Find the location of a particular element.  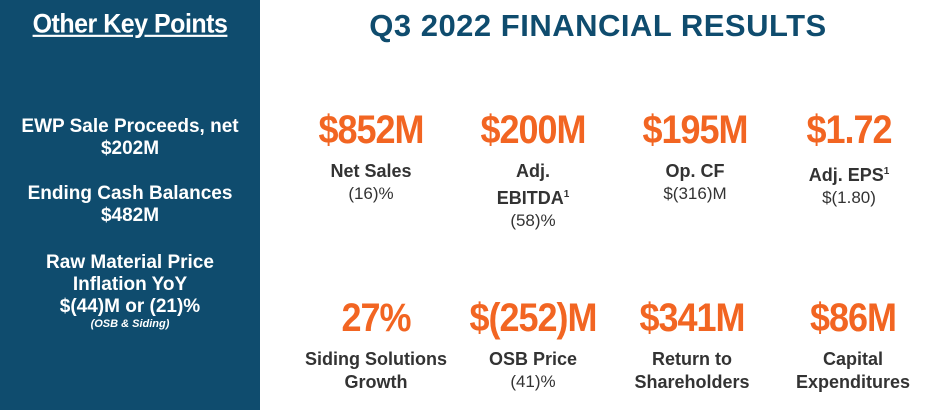

metric-label-line1: Return to is located at coordinates (692, 359).